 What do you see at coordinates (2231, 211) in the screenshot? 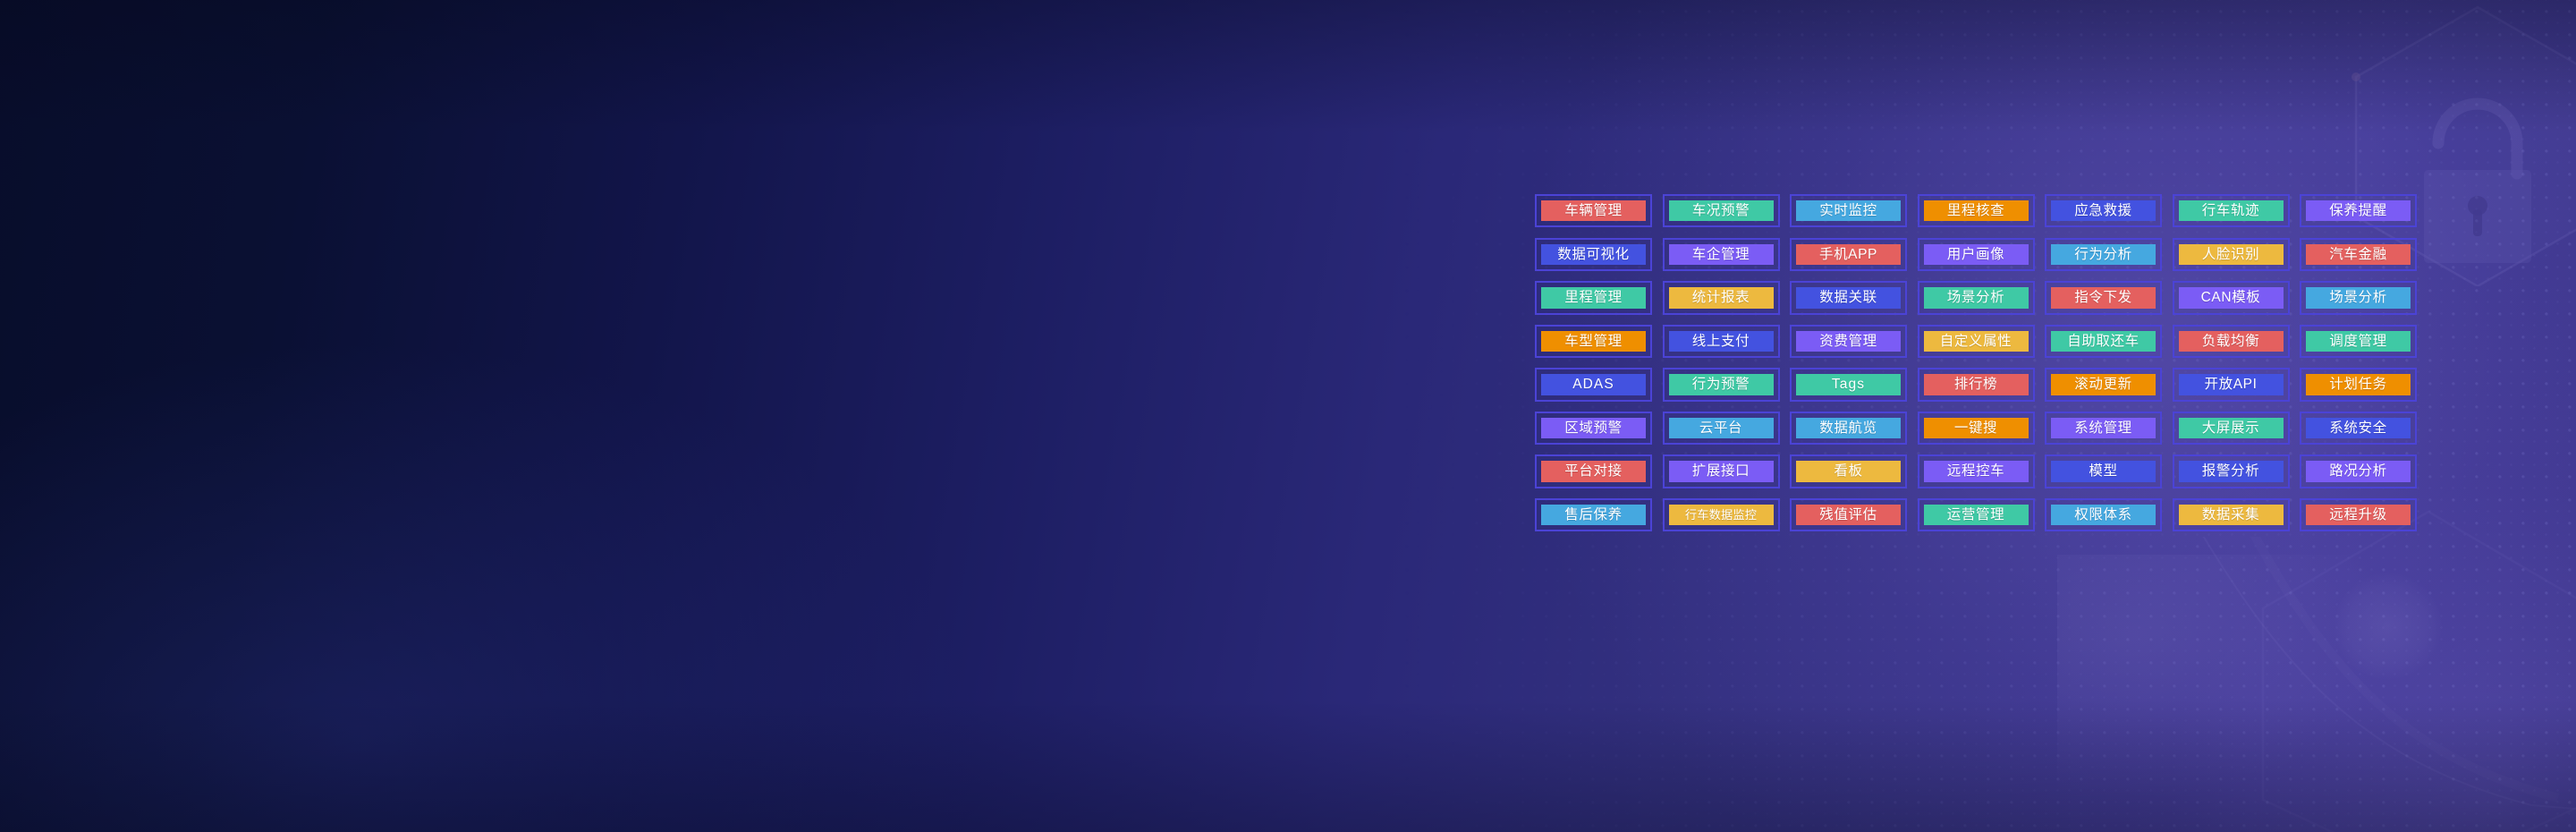
I see `feature-tile: 行车轨迹` at bounding box center [2231, 211].